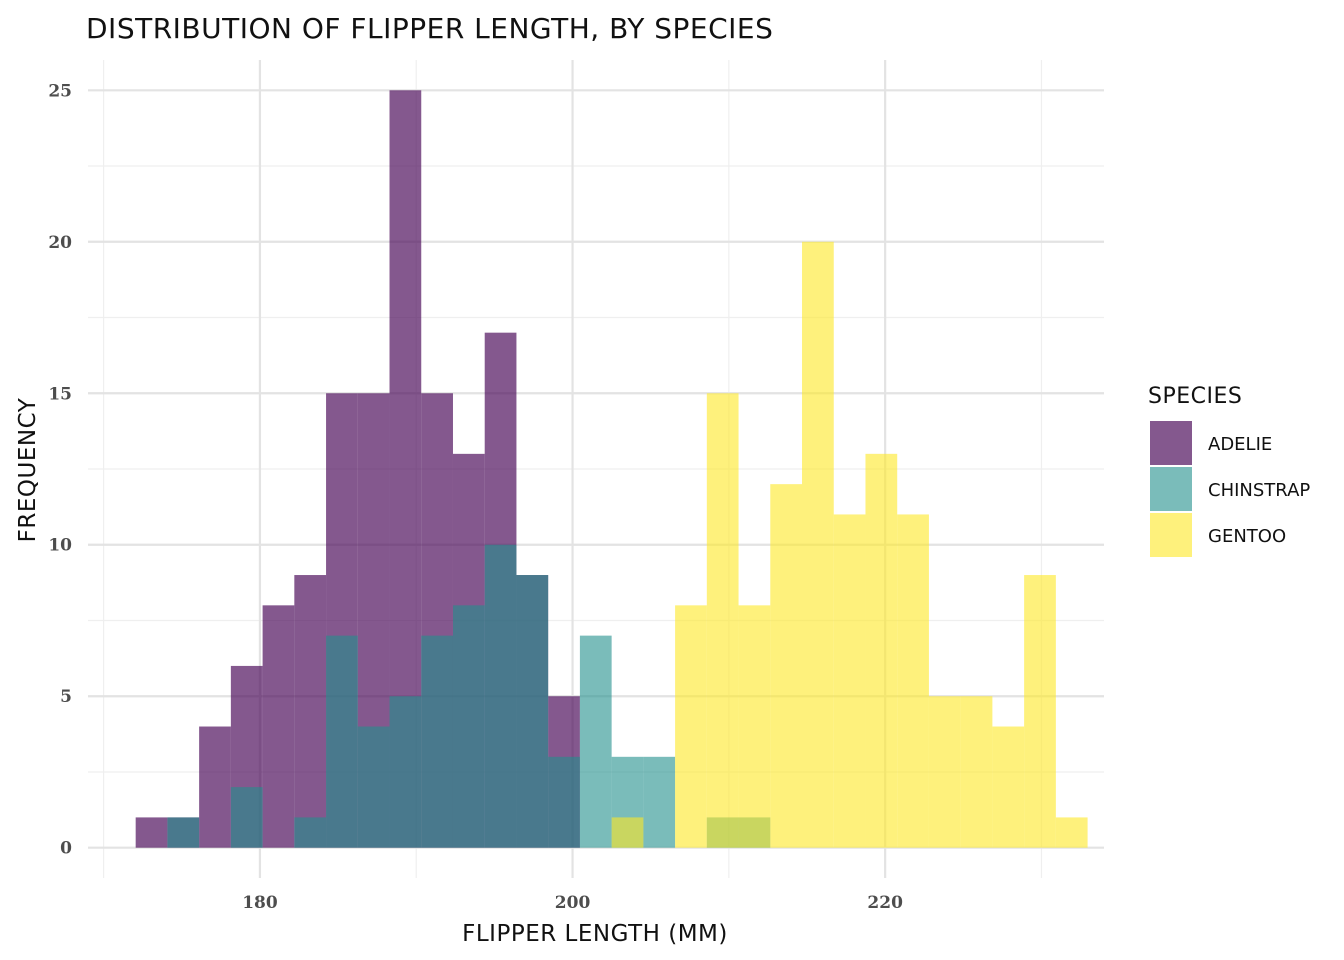 This screenshot has width=1344, height=960. What do you see at coordinates (885, 903) in the screenshot?
I see `x-tick-label: 220` at bounding box center [885, 903].